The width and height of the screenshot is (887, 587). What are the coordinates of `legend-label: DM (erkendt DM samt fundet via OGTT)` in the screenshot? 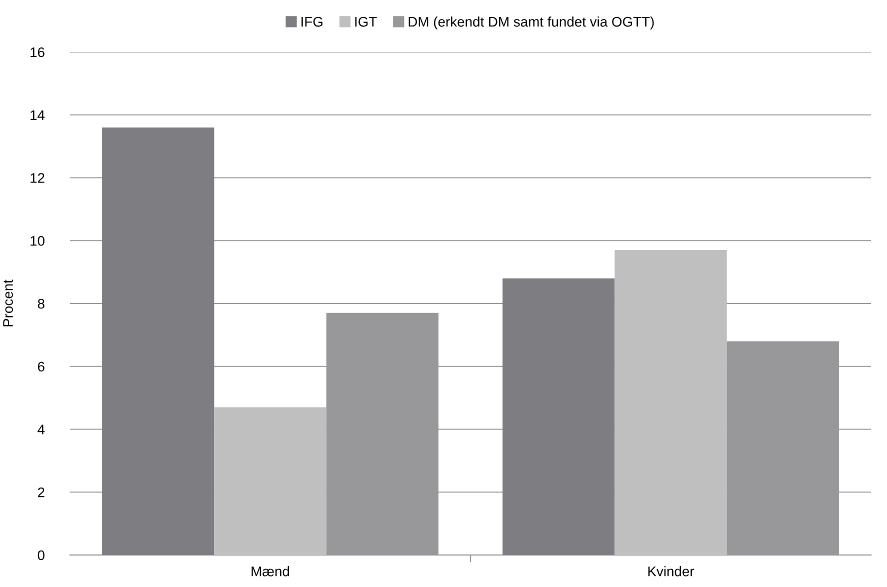 It's located at (531, 23).